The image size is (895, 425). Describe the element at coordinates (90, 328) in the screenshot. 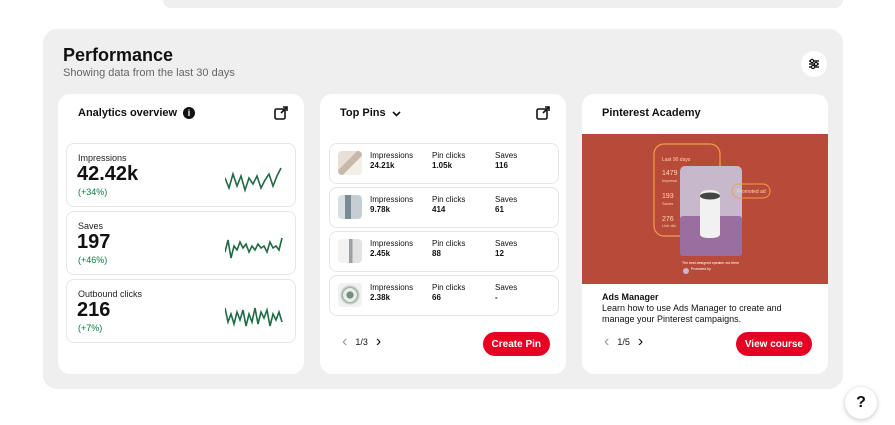

I see `metric-change: (+7%)` at that location.